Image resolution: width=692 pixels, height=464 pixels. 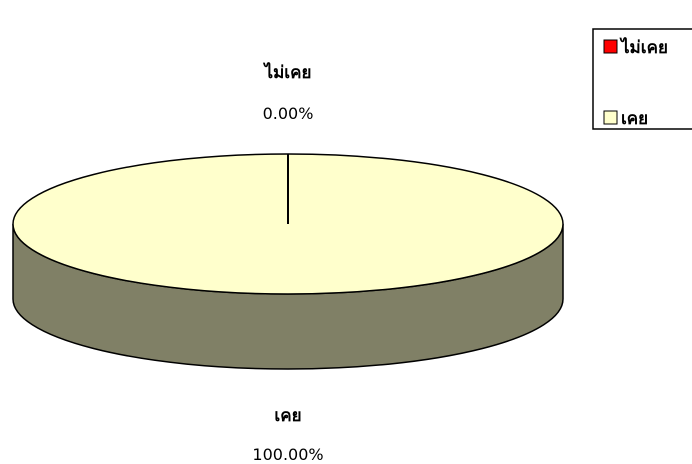 What do you see at coordinates (610, 117) in the screenshot?
I see `legend-swatch-kei` at bounding box center [610, 117].